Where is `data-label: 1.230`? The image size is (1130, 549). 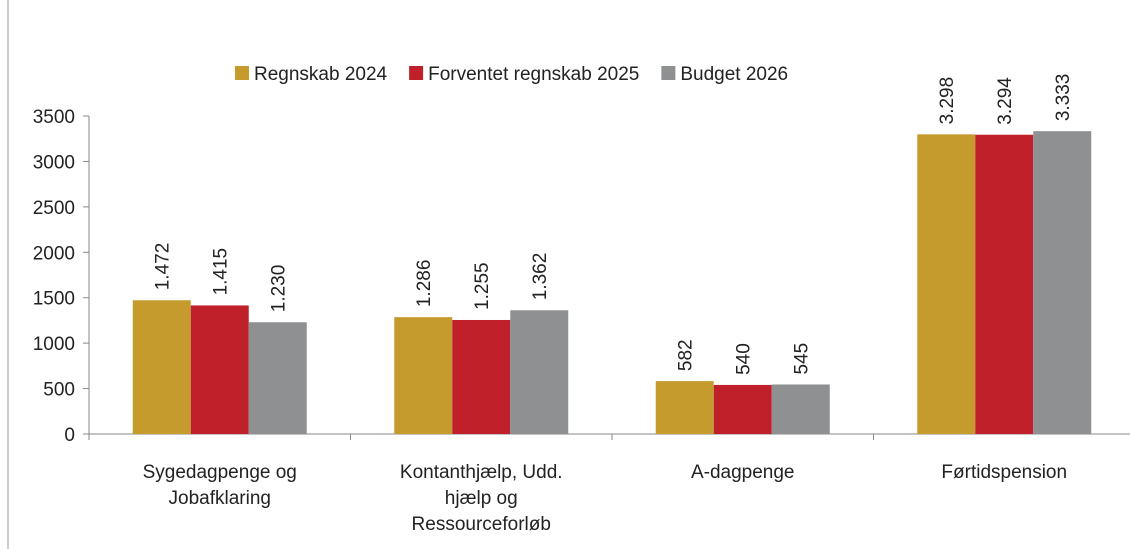
data-label: 1.230 is located at coordinates (279, 289).